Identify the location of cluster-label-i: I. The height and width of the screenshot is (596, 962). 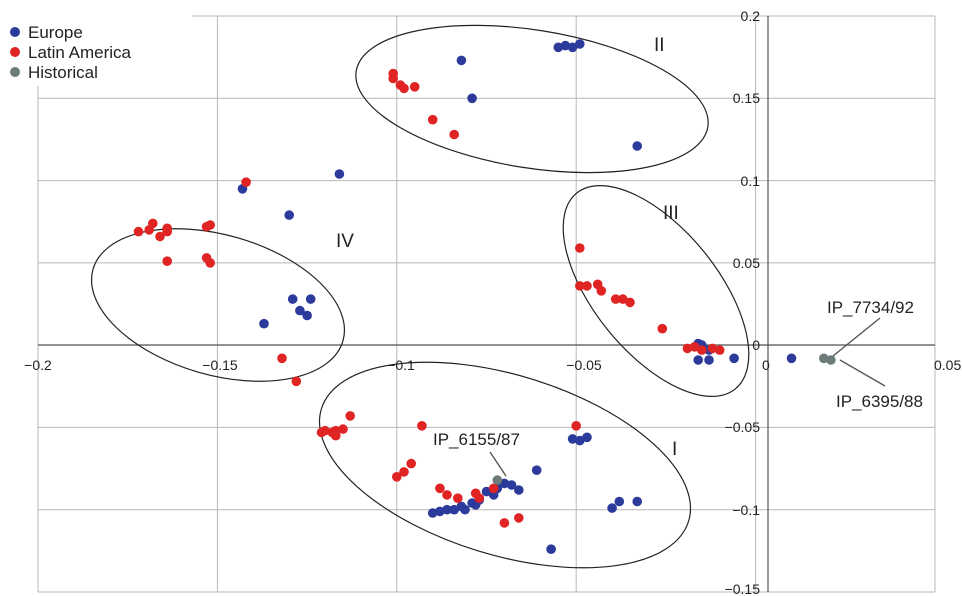
(674, 449).